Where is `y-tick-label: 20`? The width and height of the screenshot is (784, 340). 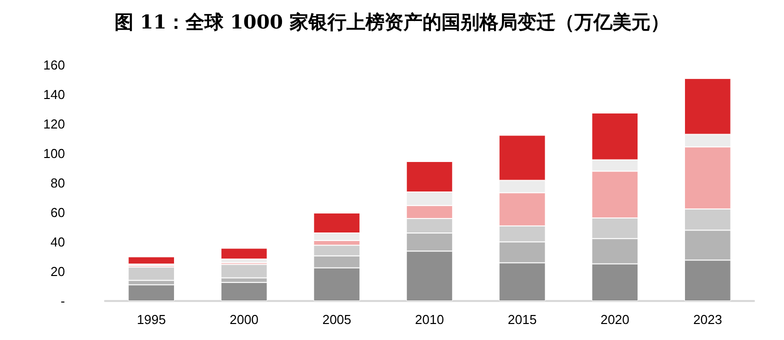 y-tick-label: 20 is located at coordinates (57, 271).